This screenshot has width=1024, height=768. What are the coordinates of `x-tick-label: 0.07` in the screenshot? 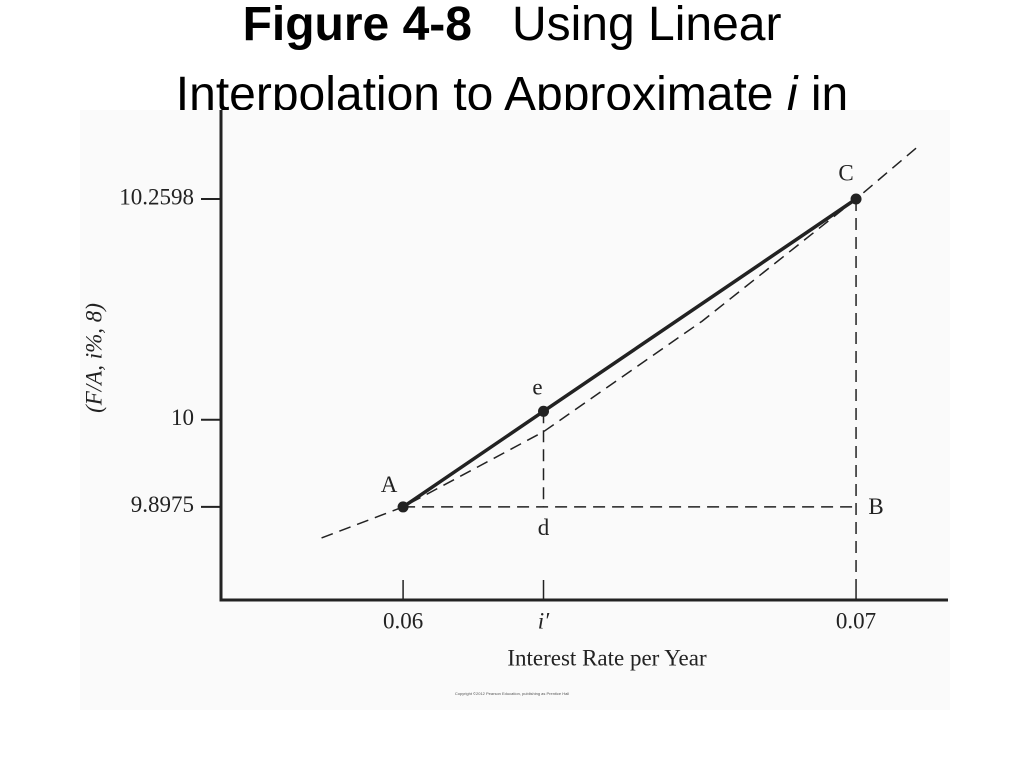 It's located at (856, 620).